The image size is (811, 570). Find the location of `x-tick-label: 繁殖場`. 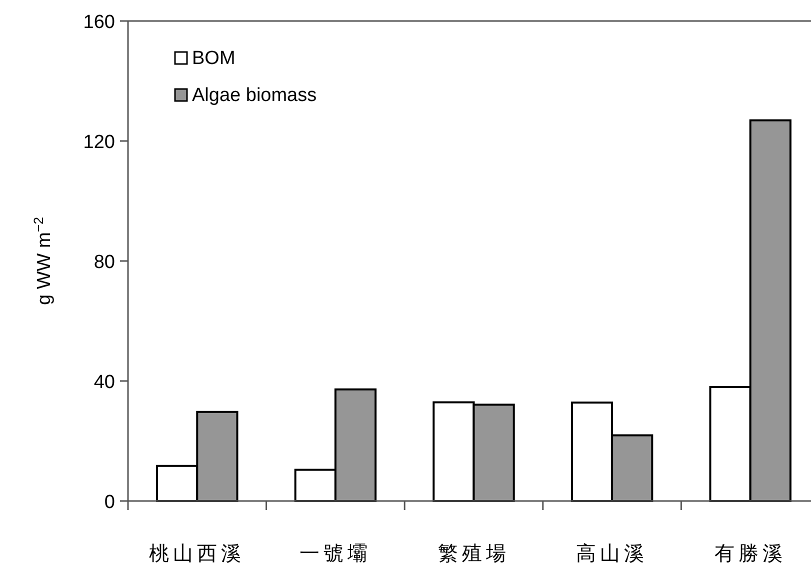

x-tick-label: 繁殖場 is located at coordinates (474, 553).